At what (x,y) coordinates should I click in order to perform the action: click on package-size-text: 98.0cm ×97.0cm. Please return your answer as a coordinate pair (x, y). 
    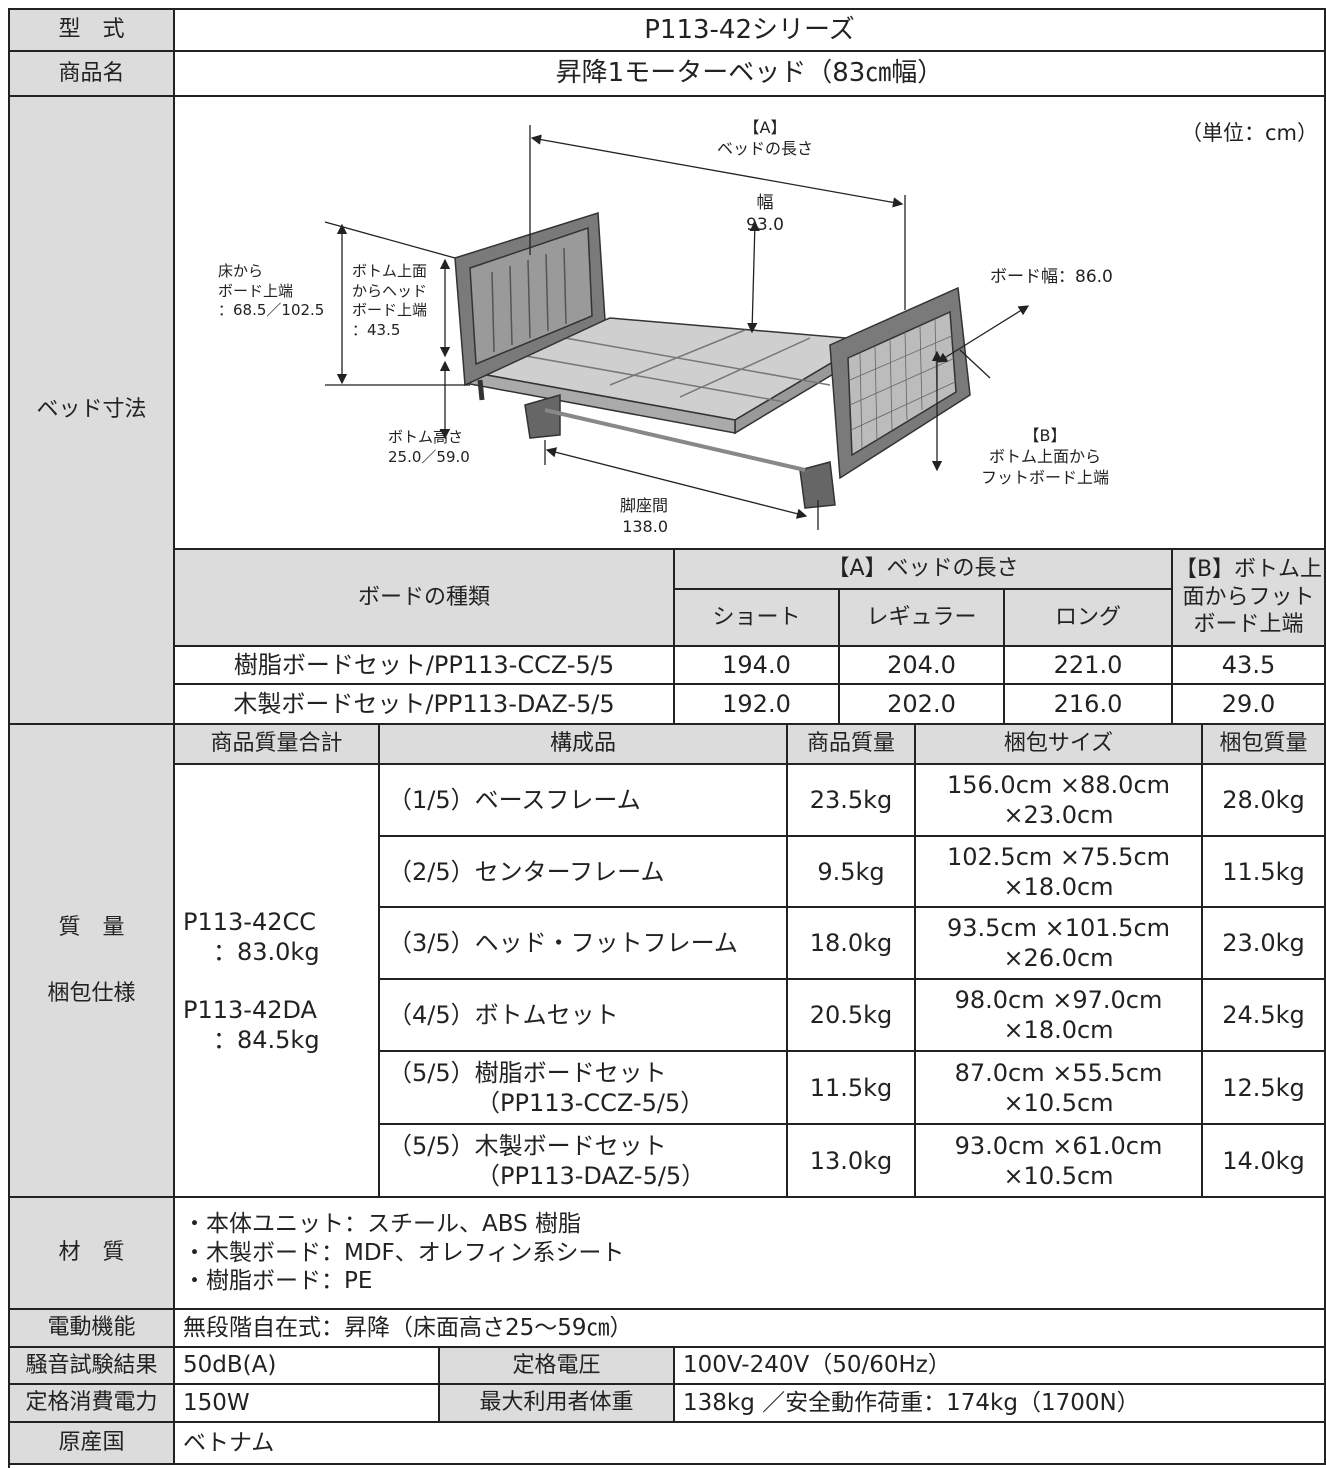
    Looking at the image, I should click on (1058, 1000).